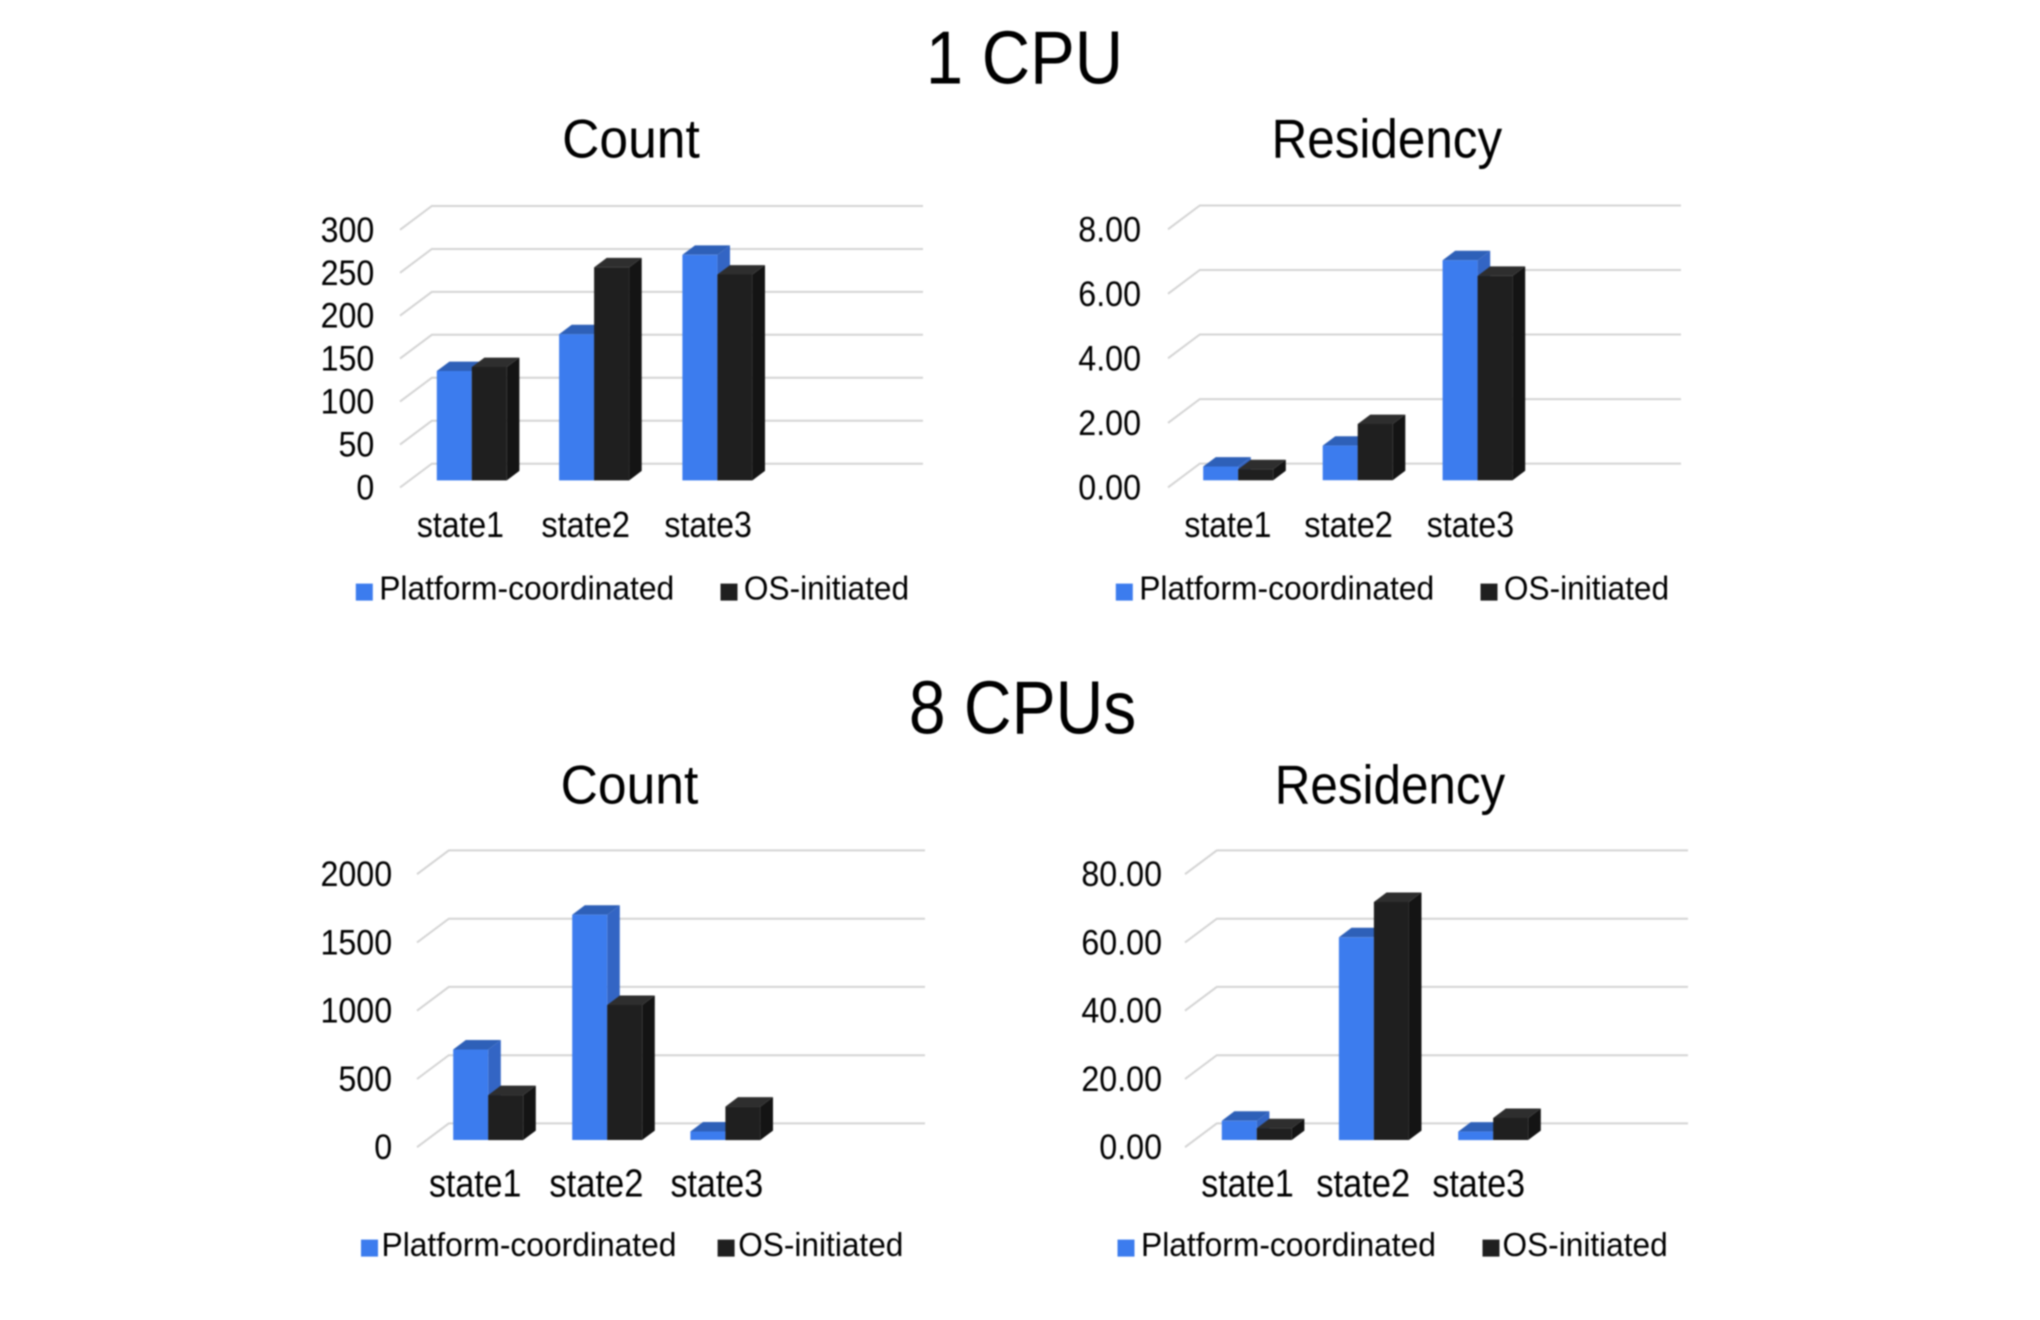 Image resolution: width=2040 pixels, height=1320 pixels. I want to click on svg-text: 250, so click(348, 273).